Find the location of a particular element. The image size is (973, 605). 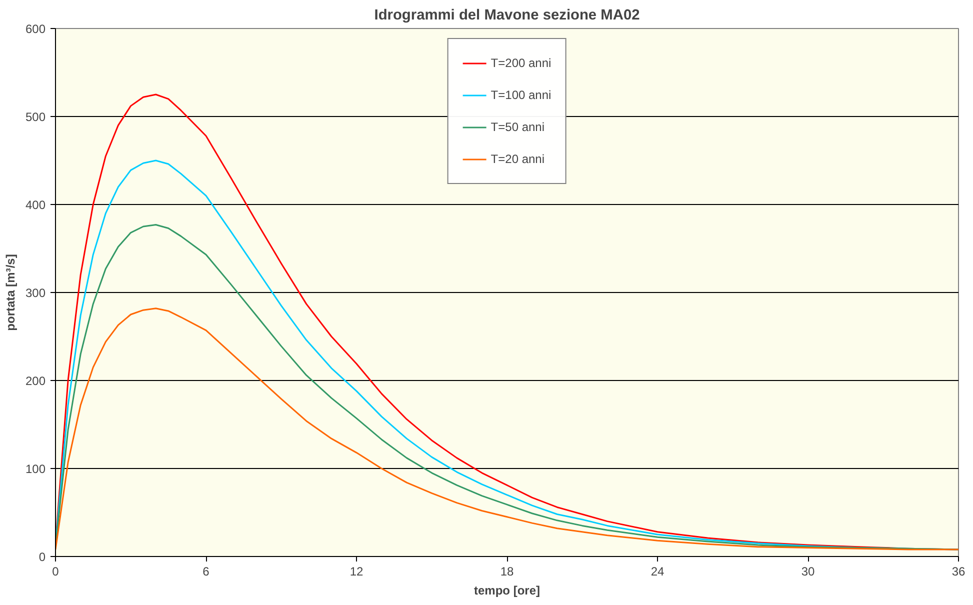

x-tick-label: 30 is located at coordinates (808, 571).